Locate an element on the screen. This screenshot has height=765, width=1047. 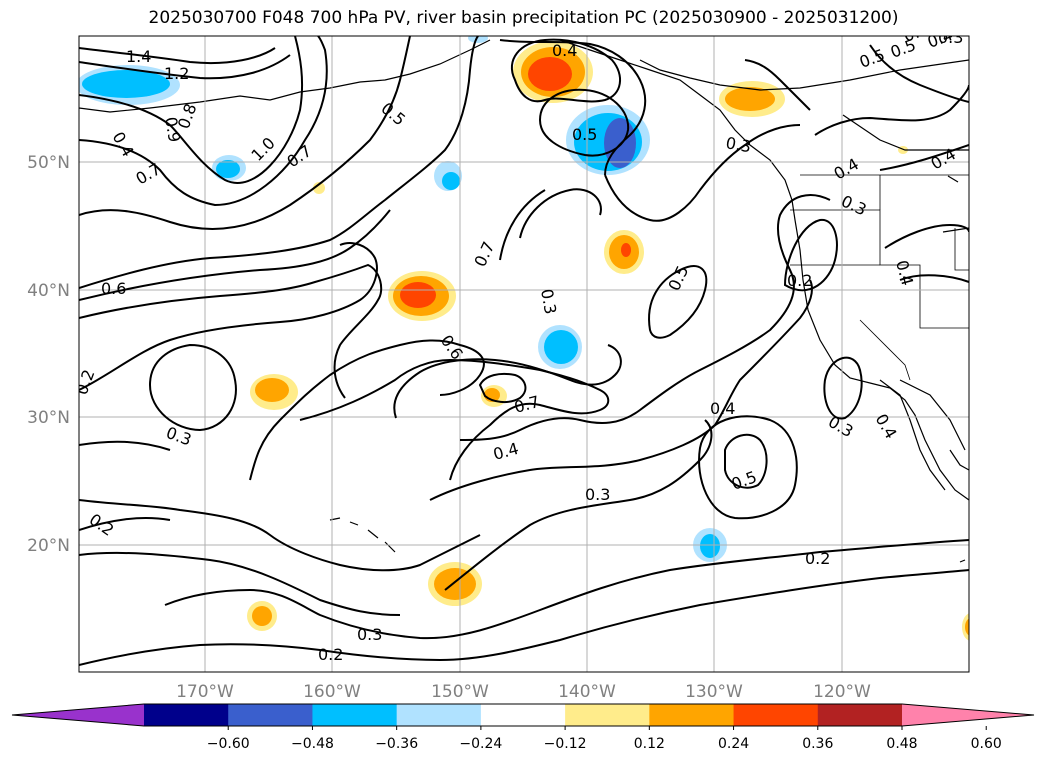
lon-labels: 170°W 160°W 150°W 140°W 130°W 120°W is located at coordinates (523, 692).